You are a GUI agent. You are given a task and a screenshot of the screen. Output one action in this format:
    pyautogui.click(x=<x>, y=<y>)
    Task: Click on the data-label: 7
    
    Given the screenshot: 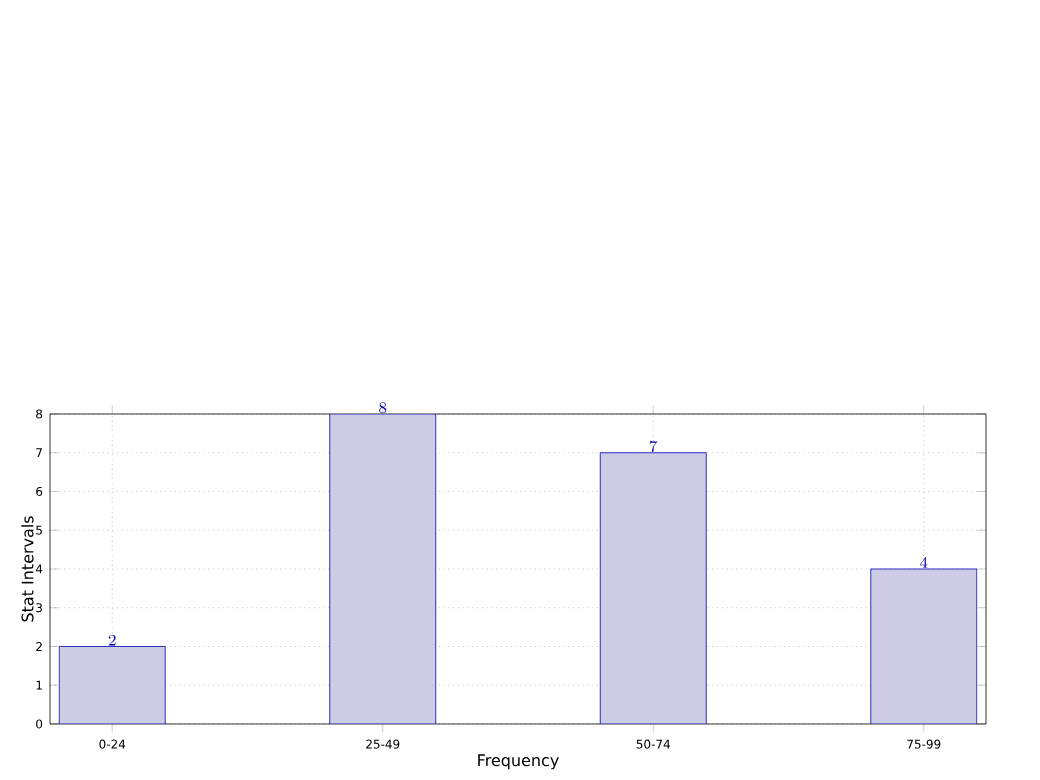 What is the action you would take?
    pyautogui.click(x=653, y=446)
    